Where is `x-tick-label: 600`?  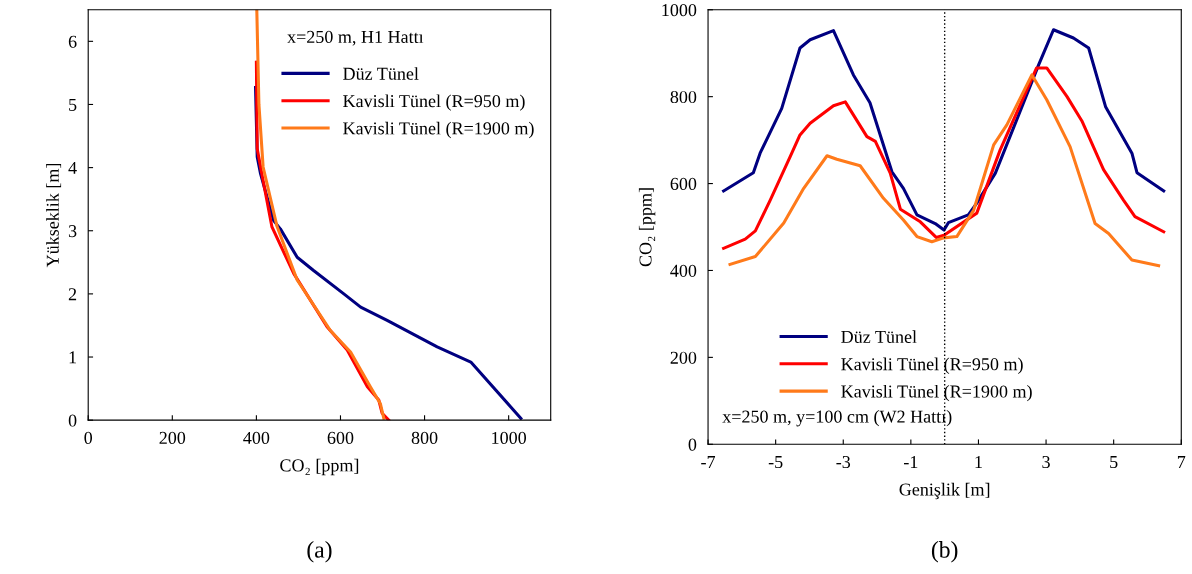 x-tick-label: 600 is located at coordinates (340, 437).